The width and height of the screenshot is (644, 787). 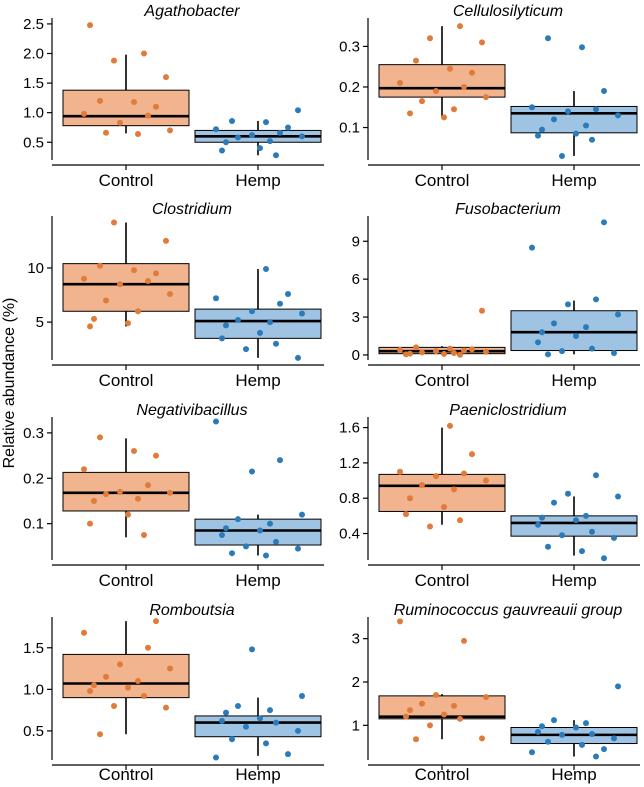 I want to click on panel-2-ytick-label: 0.1, so click(x=349, y=128).